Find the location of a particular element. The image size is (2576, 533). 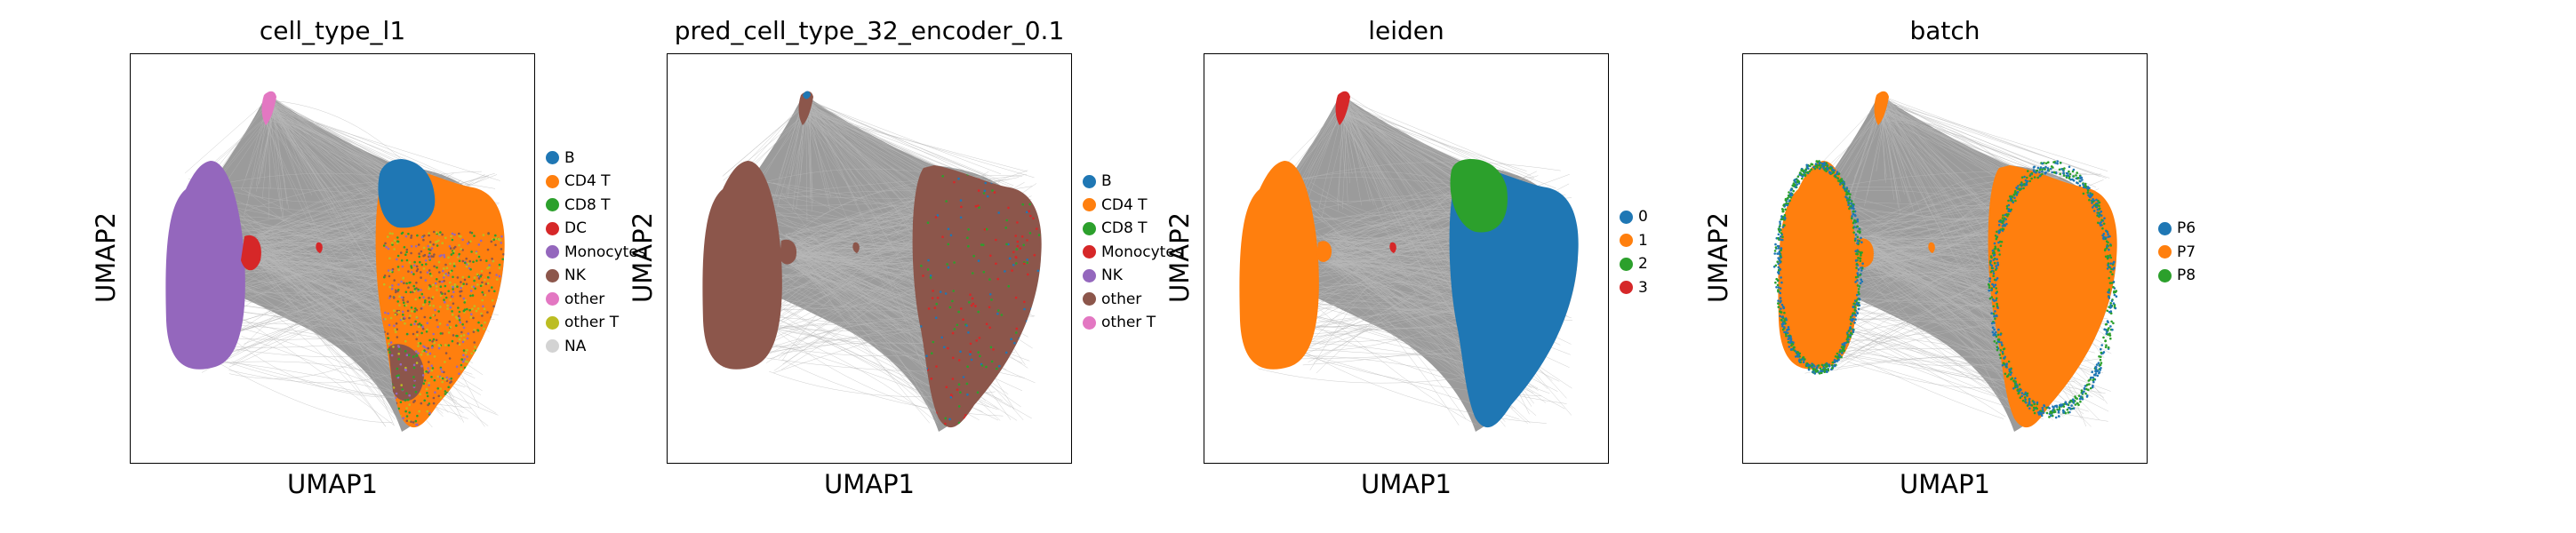

legend-label: CD4 T is located at coordinates (1124, 204).